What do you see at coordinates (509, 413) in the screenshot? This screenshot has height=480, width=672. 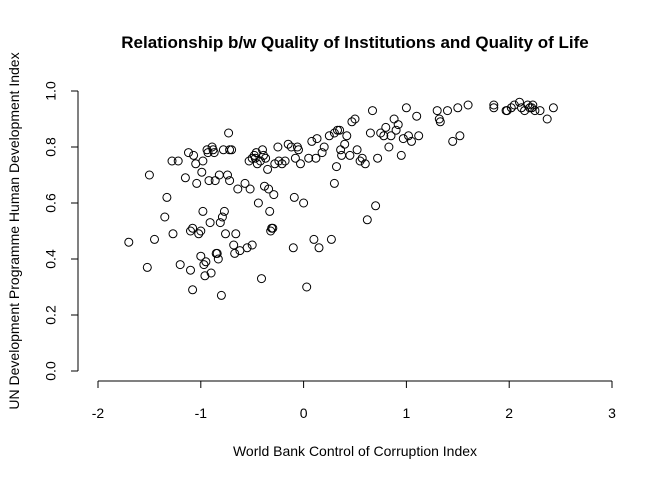 I see `x-tick-label: 2` at bounding box center [509, 413].